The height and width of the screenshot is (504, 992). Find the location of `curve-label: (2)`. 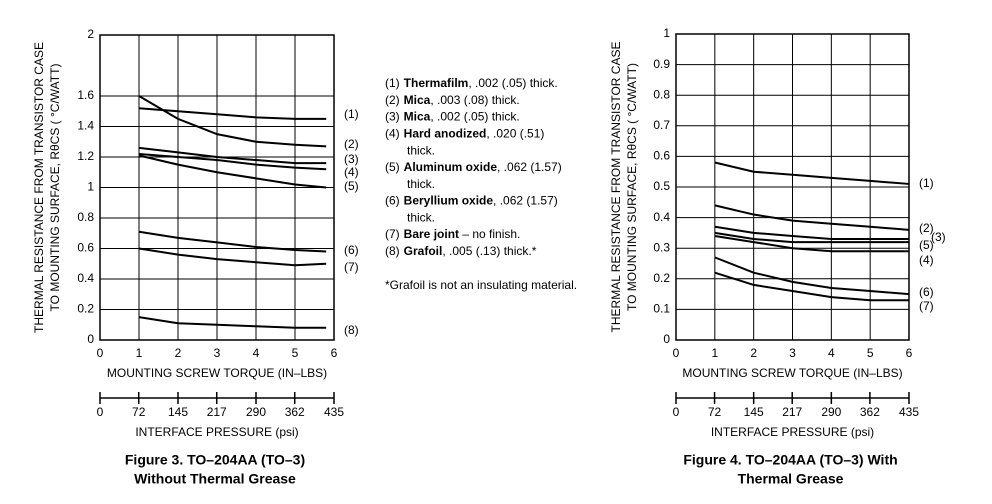

curve-label: (2) is located at coordinates (926, 228).